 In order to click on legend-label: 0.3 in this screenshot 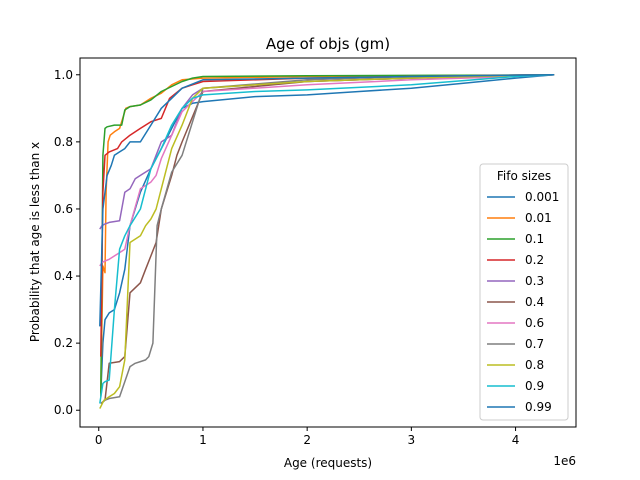, I will do `click(534, 281)`.